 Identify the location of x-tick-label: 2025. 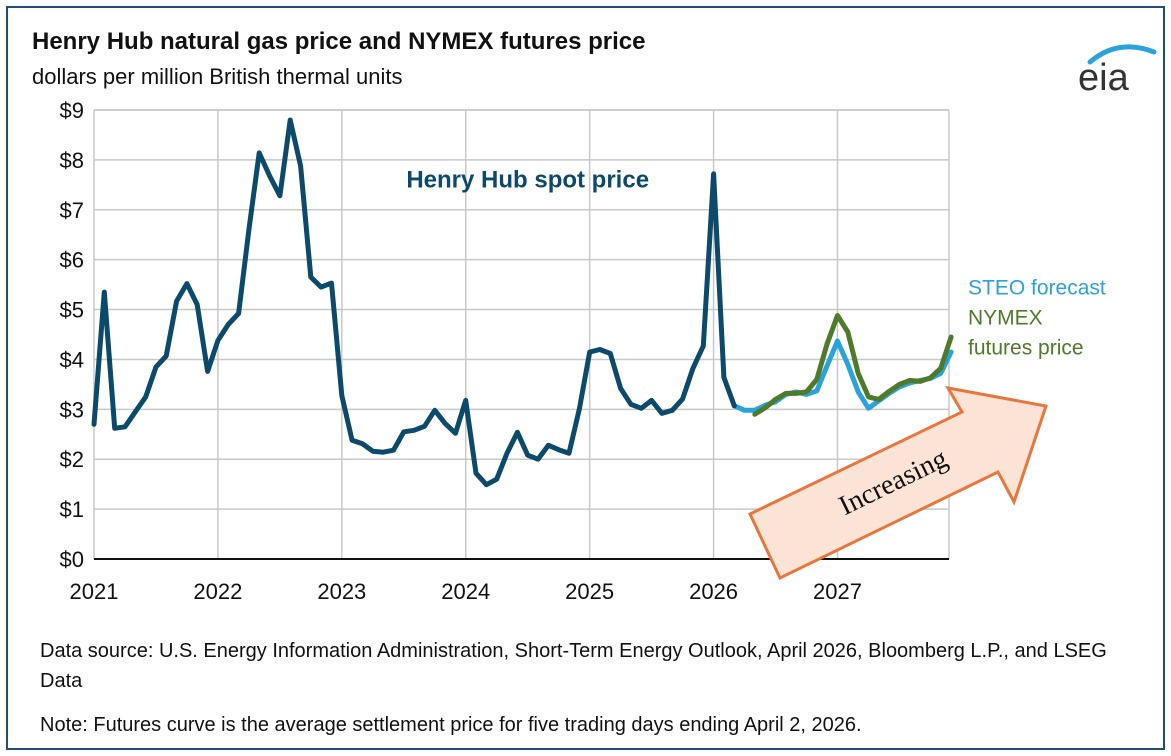
(589, 591).